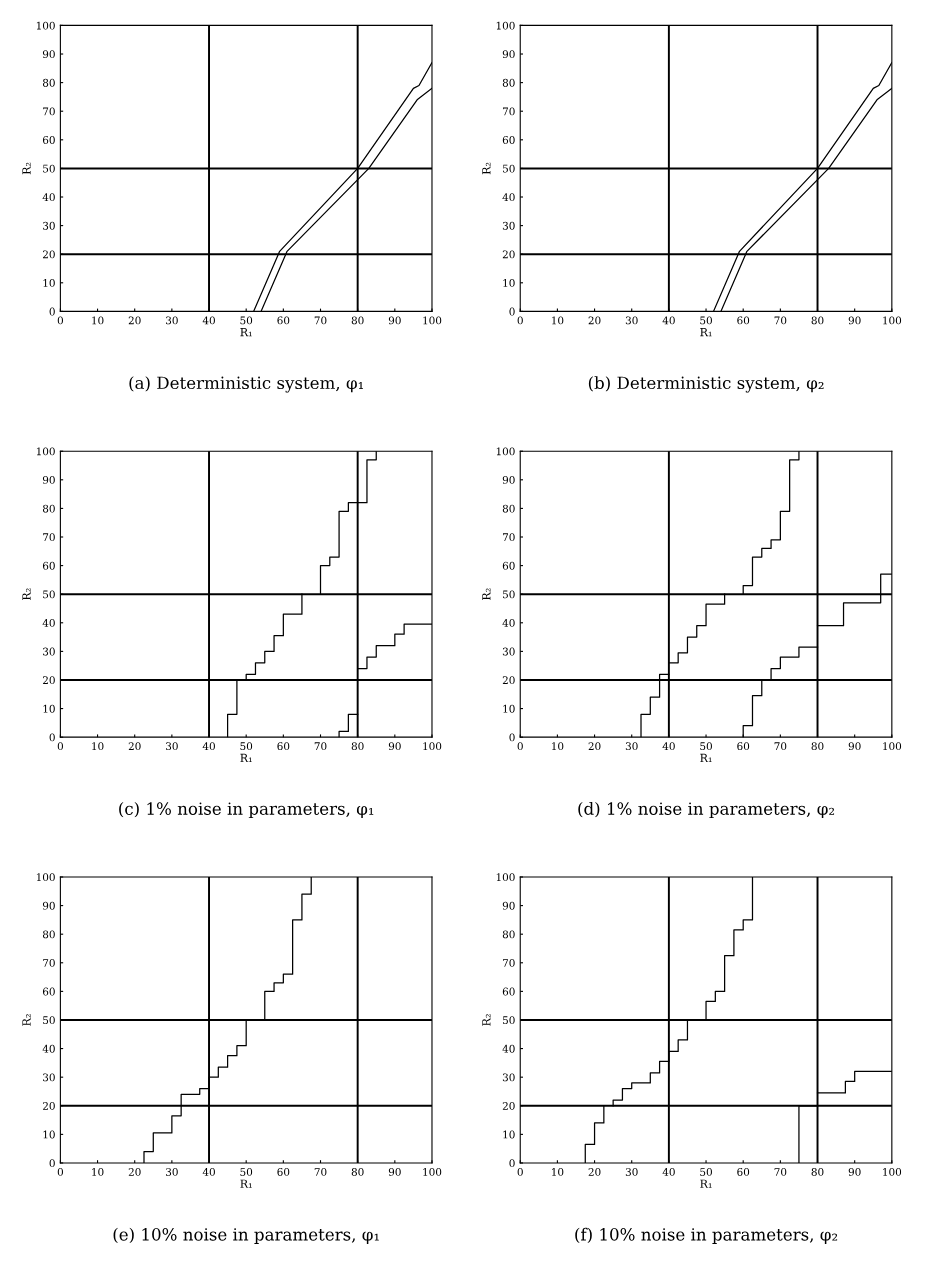 This screenshot has height=1271, width=929. Describe the element at coordinates (509, 283) in the screenshot. I see `y-tick-label: 10` at that location.